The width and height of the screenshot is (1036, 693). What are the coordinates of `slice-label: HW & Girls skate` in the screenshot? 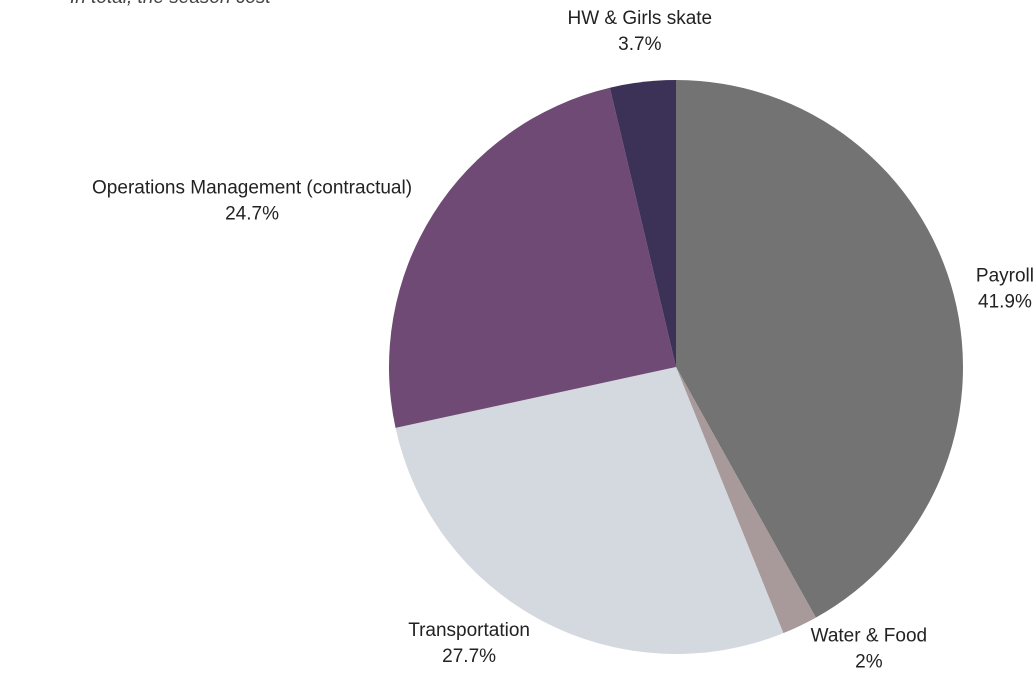 It's located at (640, 18).